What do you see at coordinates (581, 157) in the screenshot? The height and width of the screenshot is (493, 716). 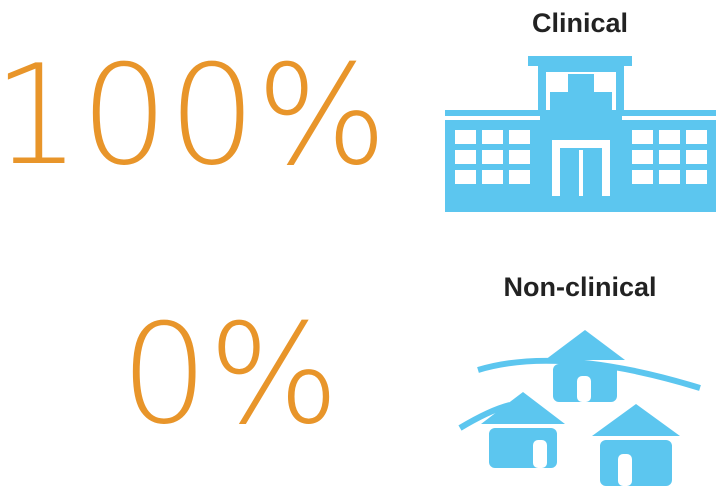 I see `windows` at bounding box center [581, 157].